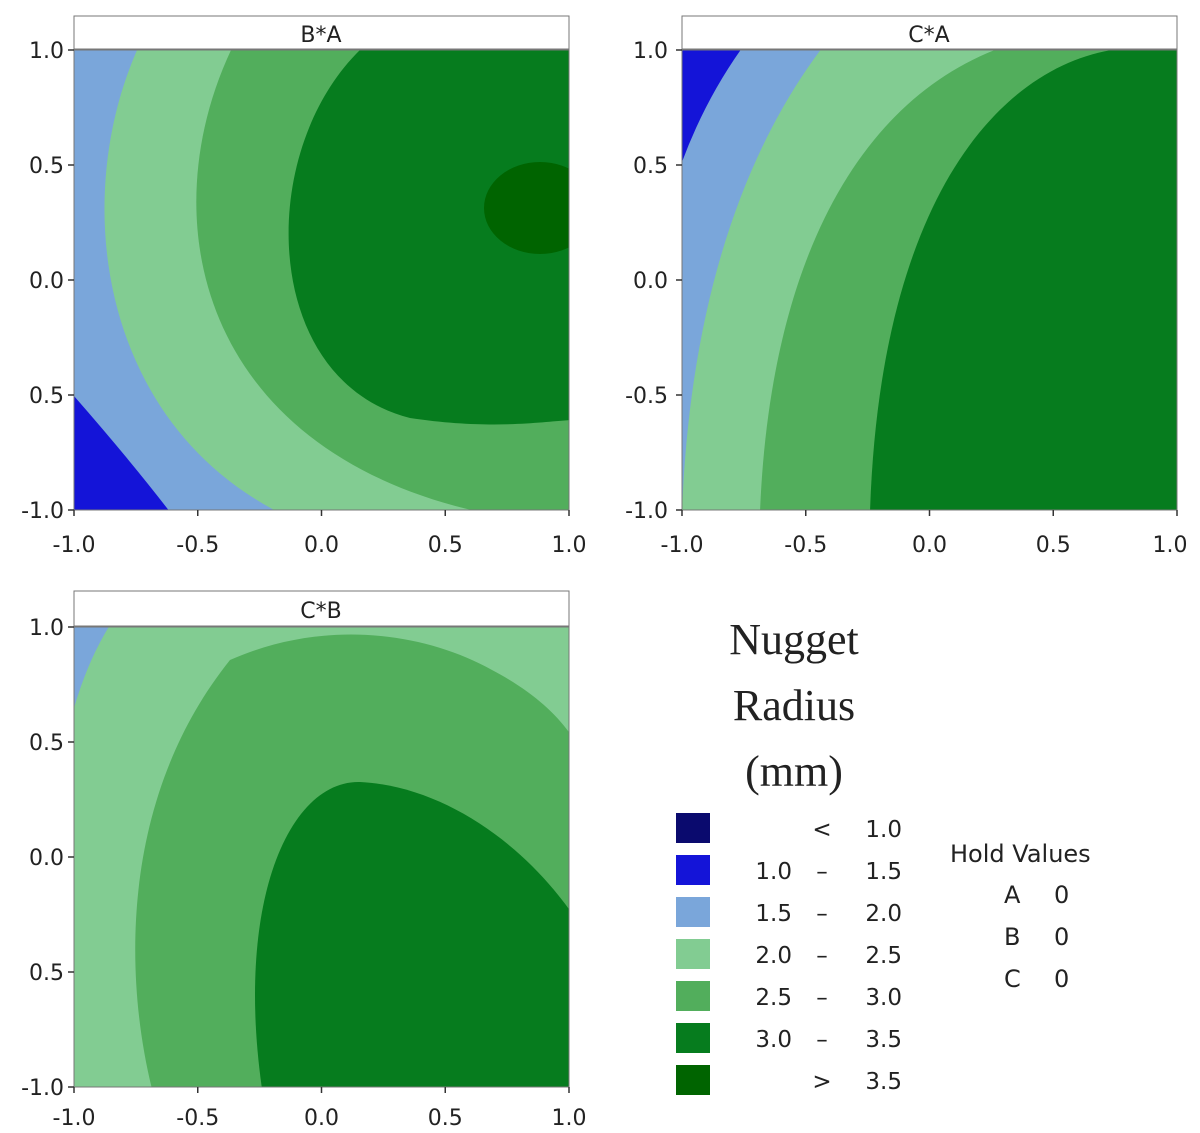  I want to click on panel-ba-y-ticks: 1.0 0.5 0.0 0.5 -1.0, so click(42, 281).